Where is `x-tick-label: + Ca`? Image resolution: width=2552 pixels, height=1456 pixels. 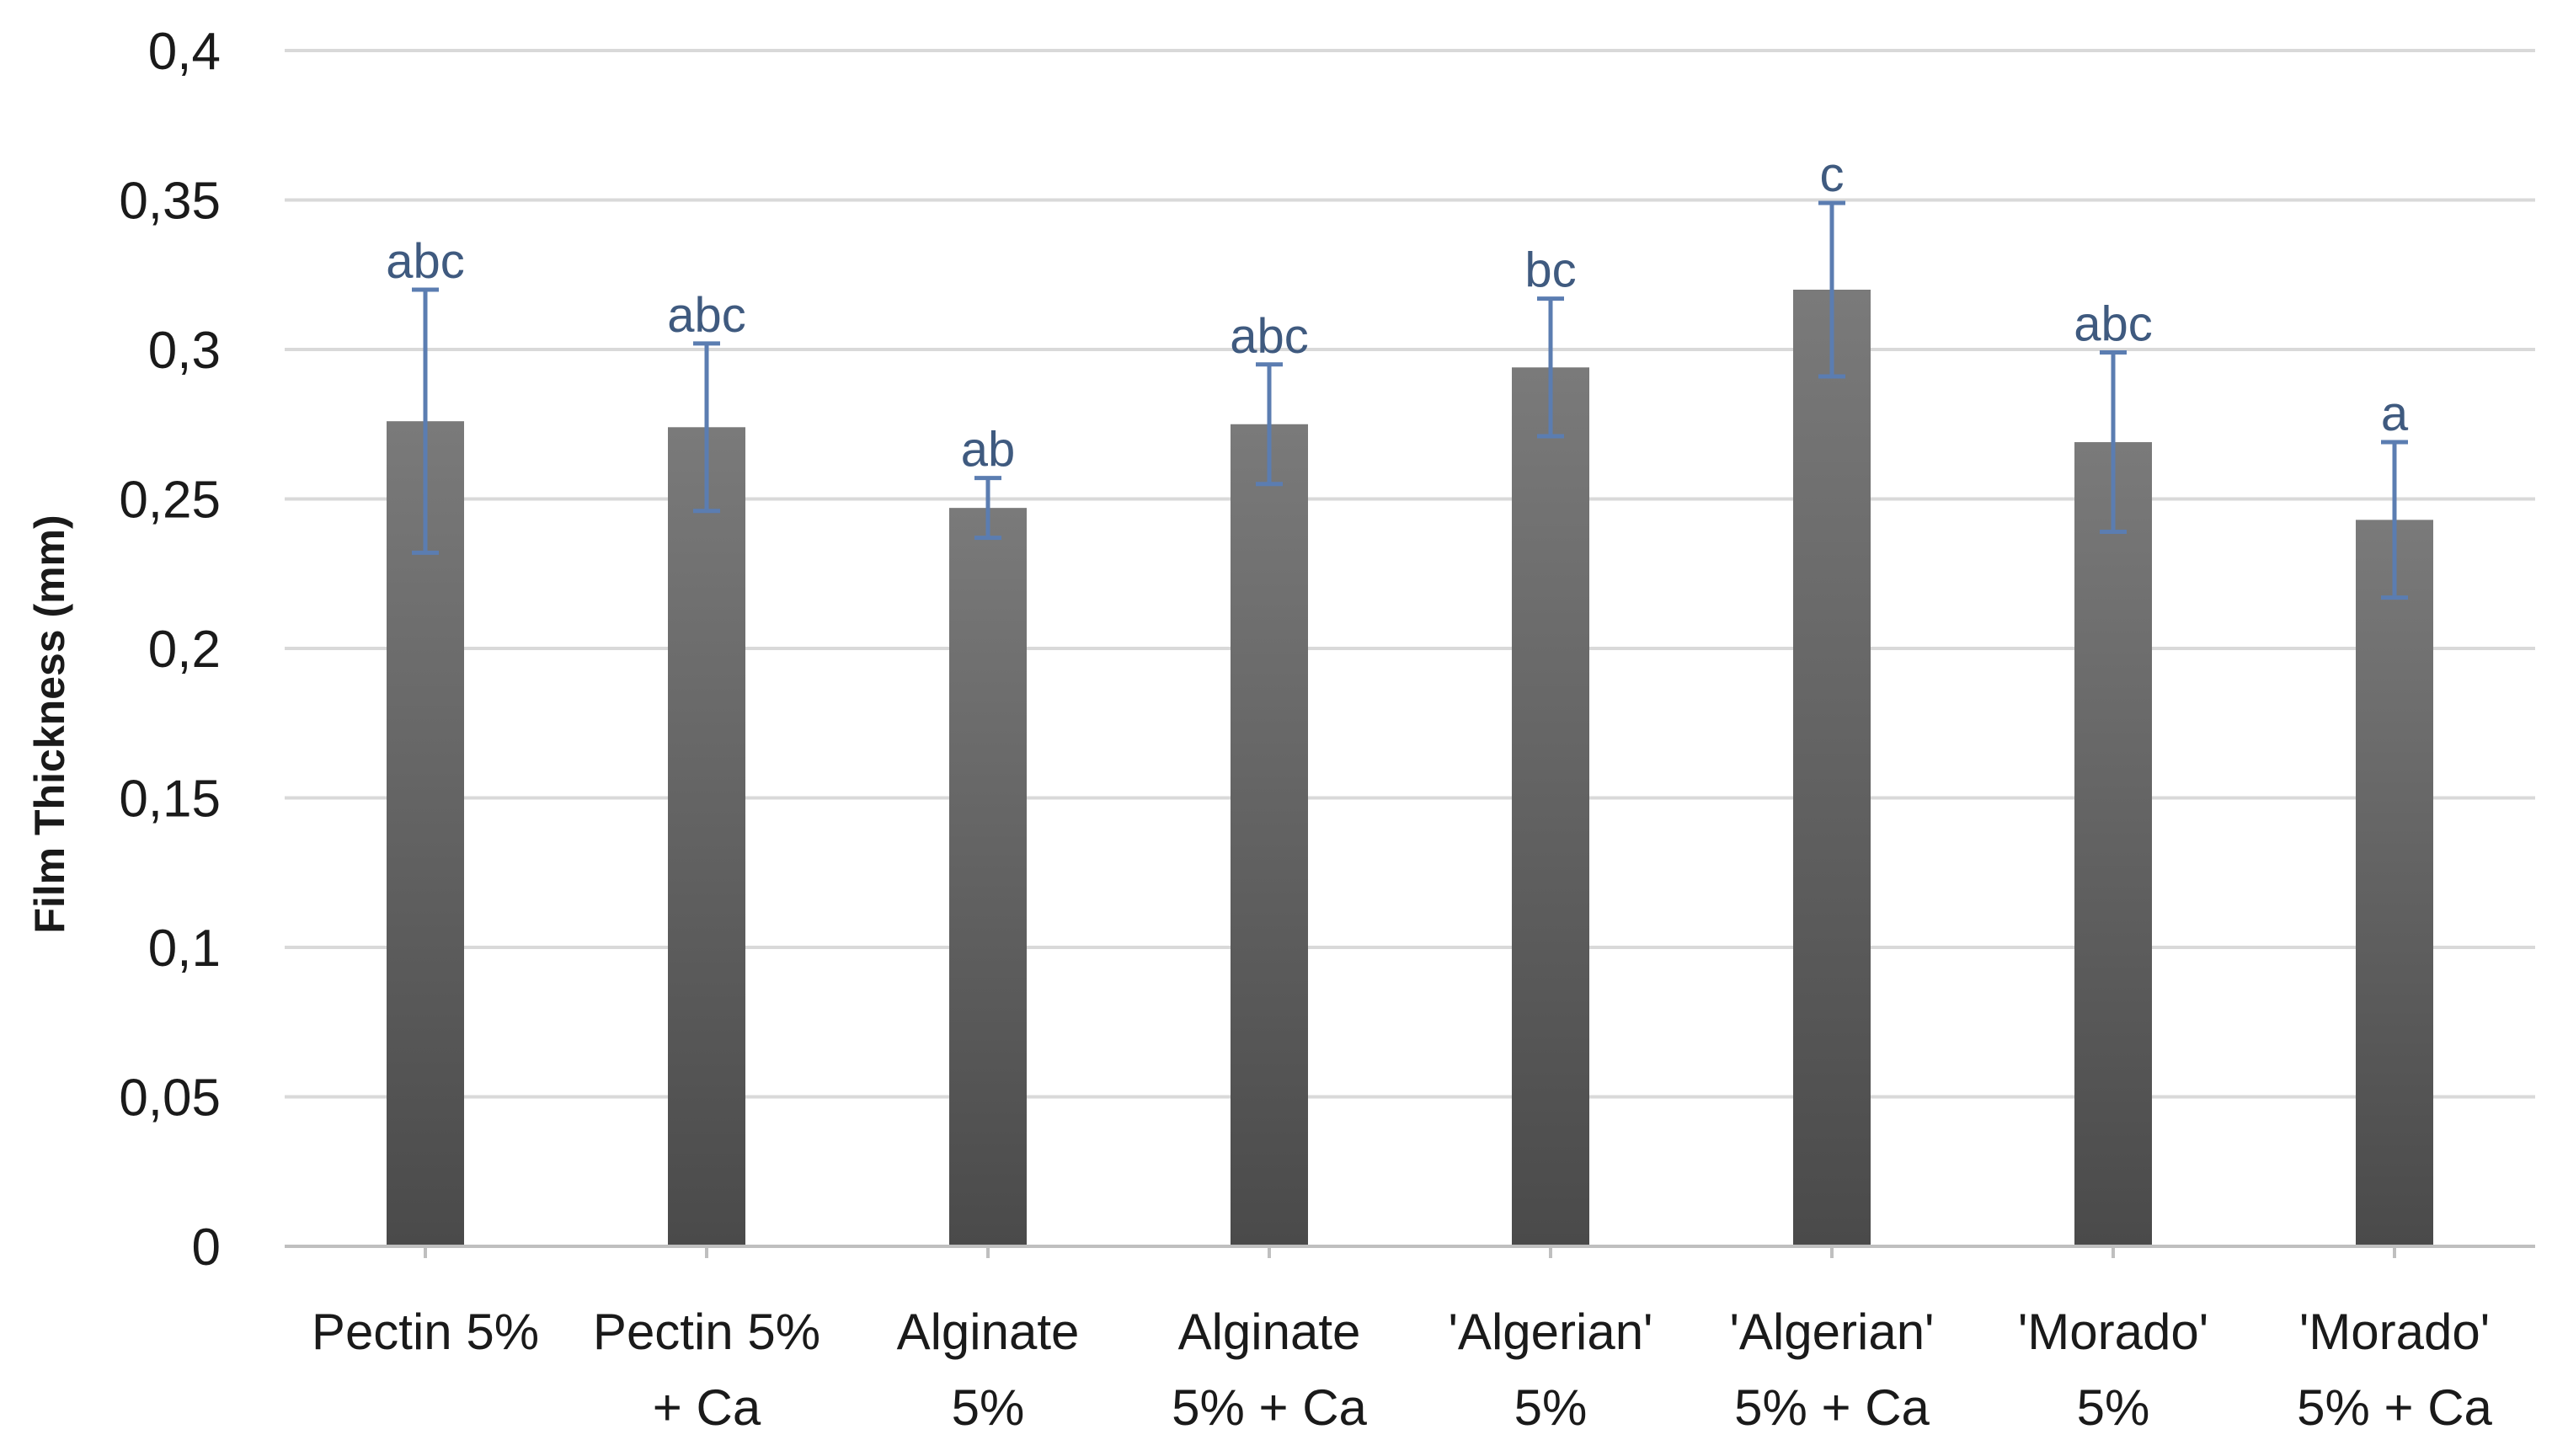 x-tick-label: + Ca is located at coordinates (707, 1407).